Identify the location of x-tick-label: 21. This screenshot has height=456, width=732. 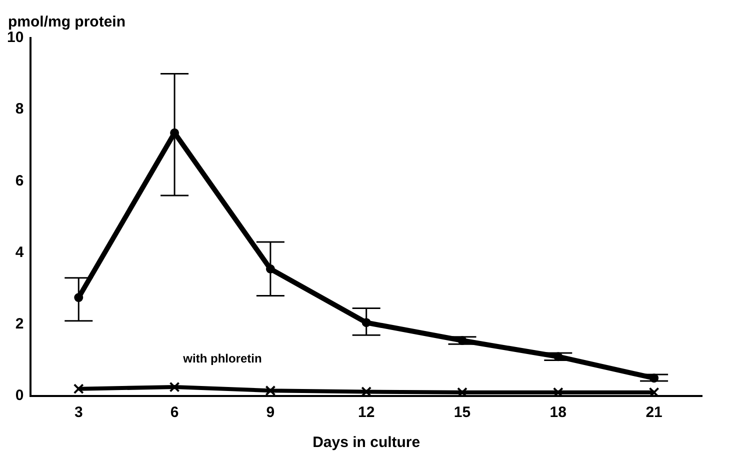
(654, 413).